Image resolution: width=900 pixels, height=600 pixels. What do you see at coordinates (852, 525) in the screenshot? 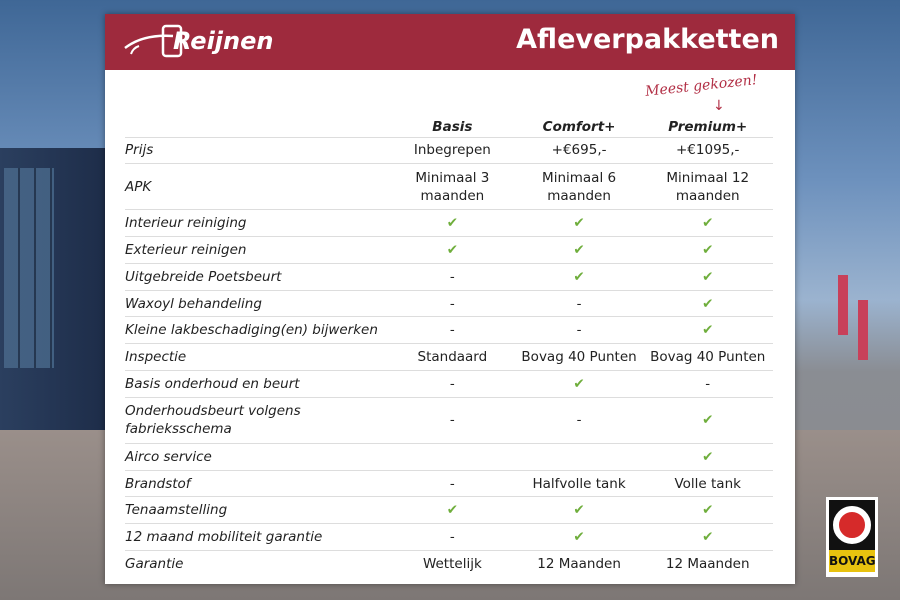
I see `bovag-emblem-icon` at bounding box center [852, 525].